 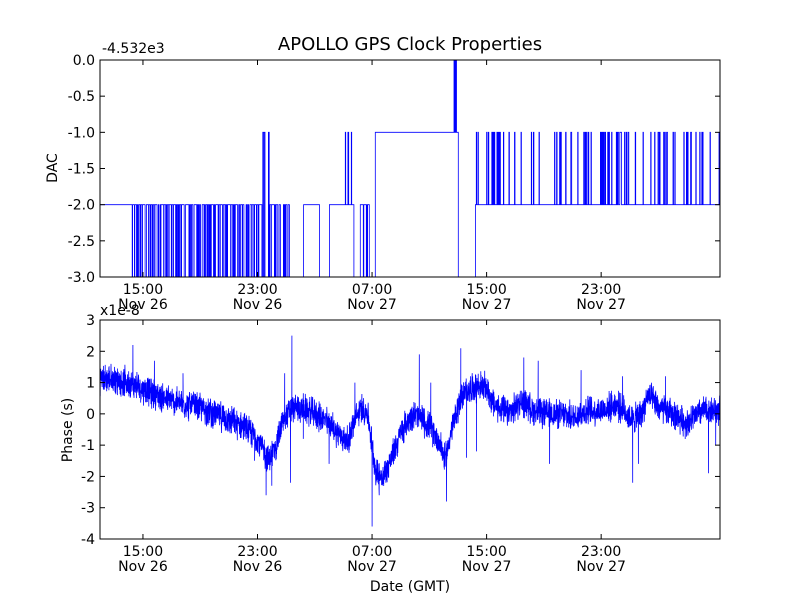 What do you see at coordinates (53, 168) in the screenshot?
I see `dac-y-axis-label: DAC` at bounding box center [53, 168].